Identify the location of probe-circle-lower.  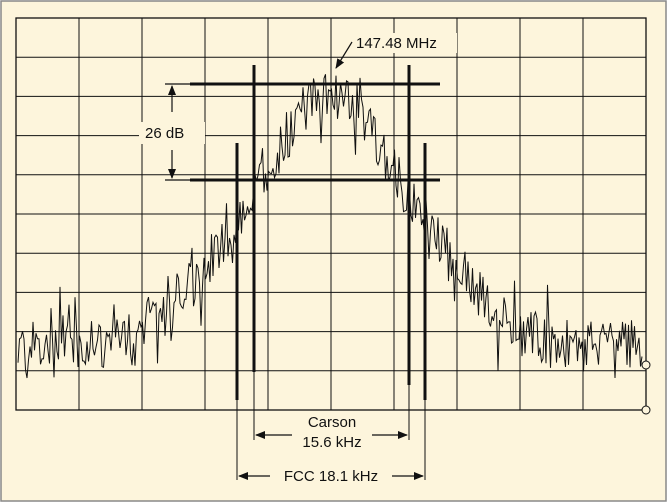
(646, 410).